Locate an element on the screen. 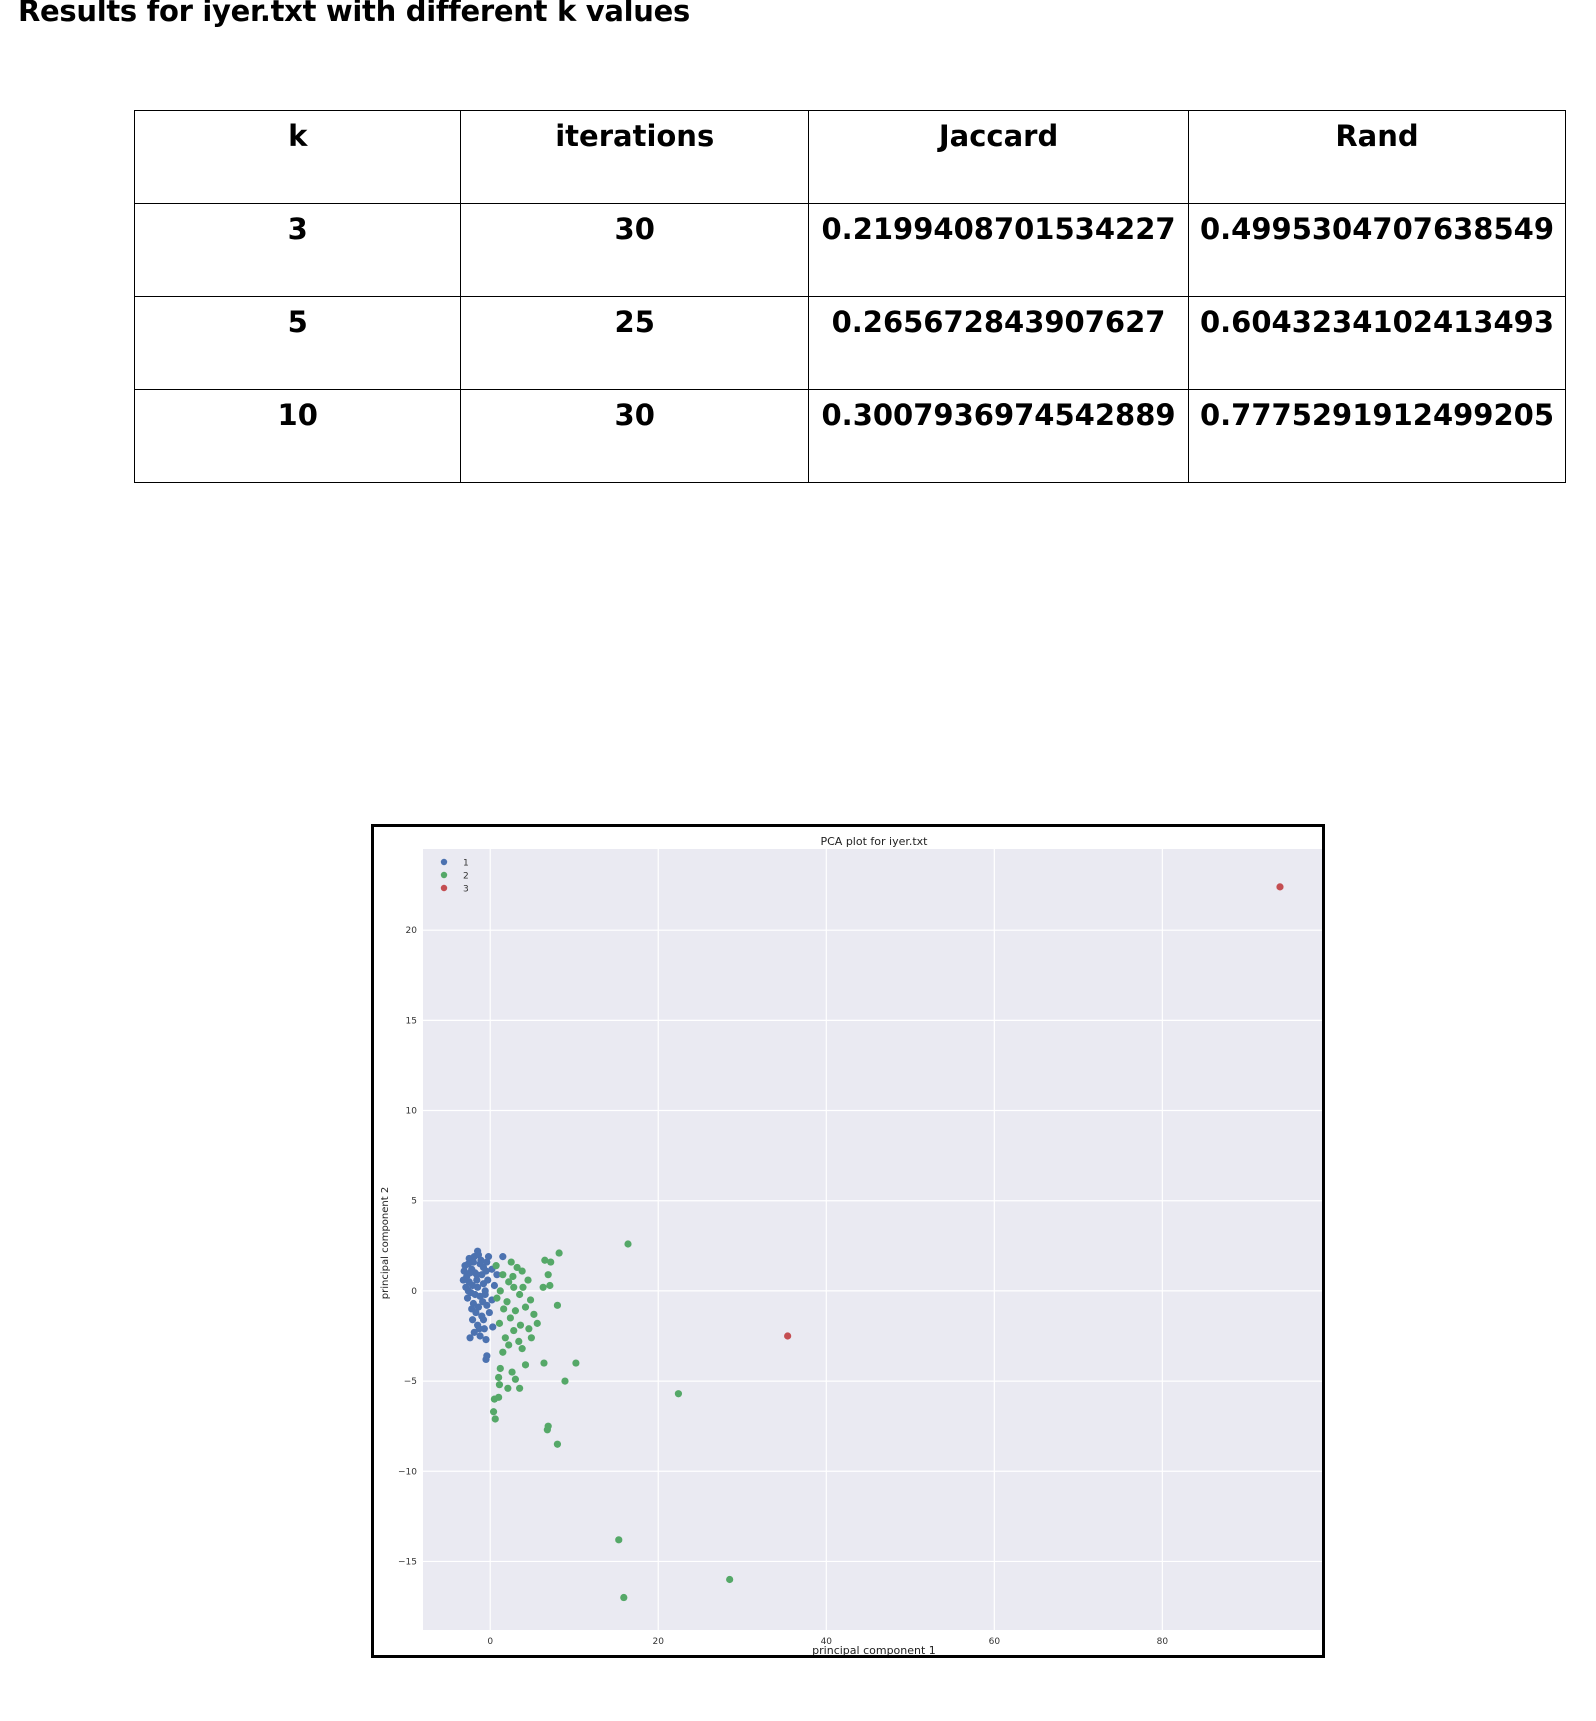 The image size is (1596, 1721). legend-label: 2 is located at coordinates (466, 877).